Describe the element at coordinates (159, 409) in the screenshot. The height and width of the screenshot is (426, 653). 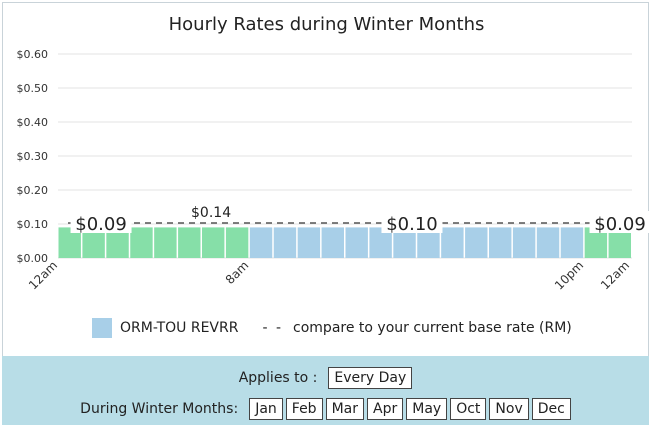
I see `months-label: During Winter Months:` at that location.